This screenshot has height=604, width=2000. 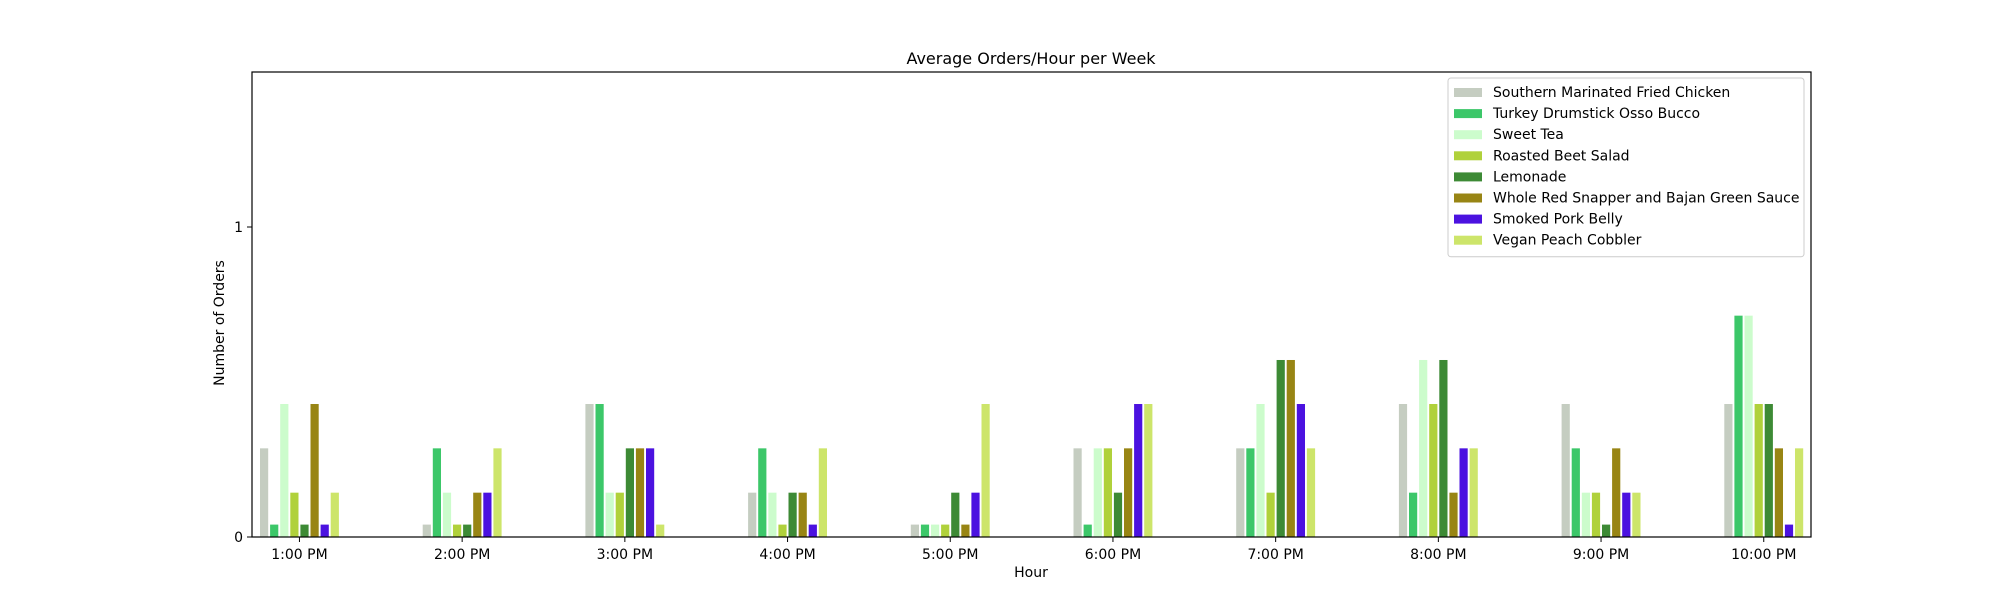 What do you see at coordinates (625, 555) in the screenshot?
I see `x-tick-label: 3:00 PM` at bounding box center [625, 555].